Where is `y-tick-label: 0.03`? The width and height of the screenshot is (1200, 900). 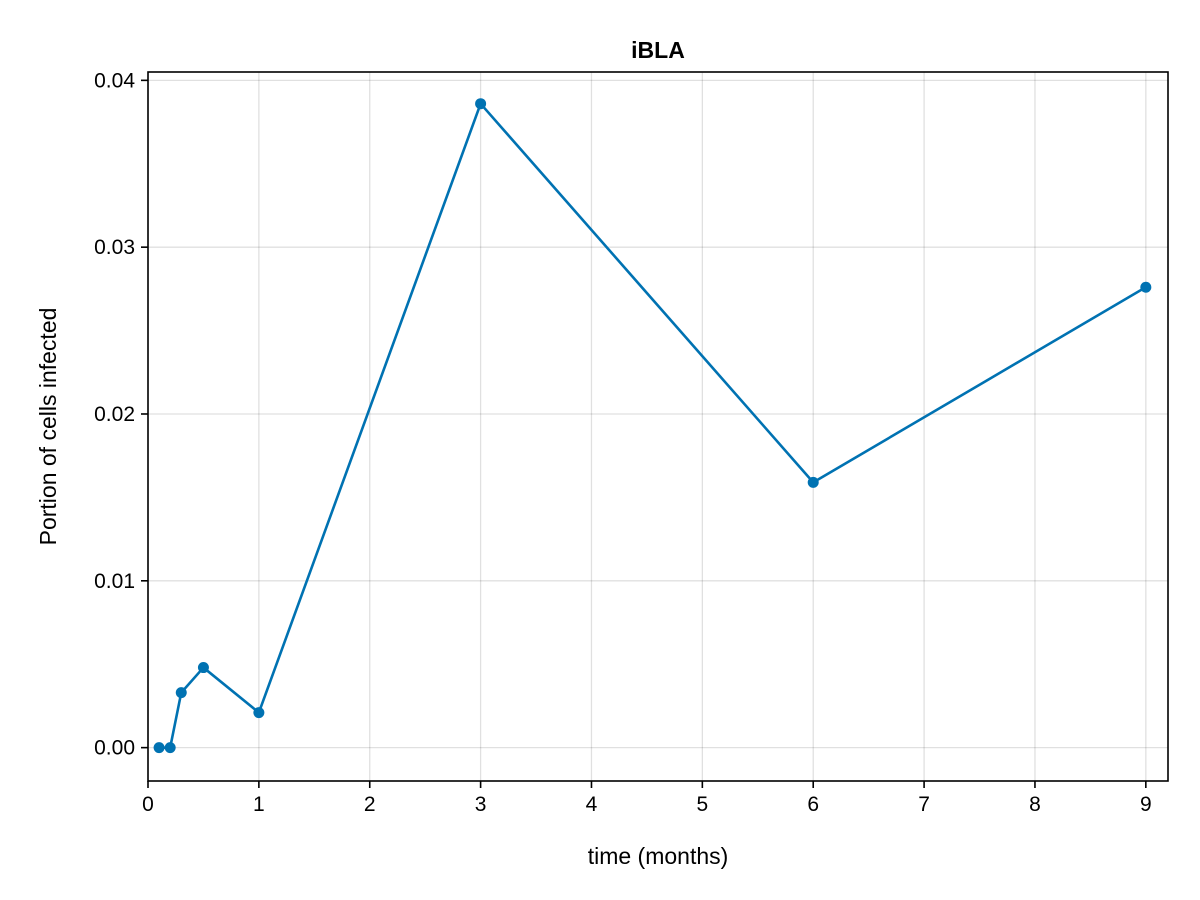 y-tick-label: 0.03 is located at coordinates (114, 247).